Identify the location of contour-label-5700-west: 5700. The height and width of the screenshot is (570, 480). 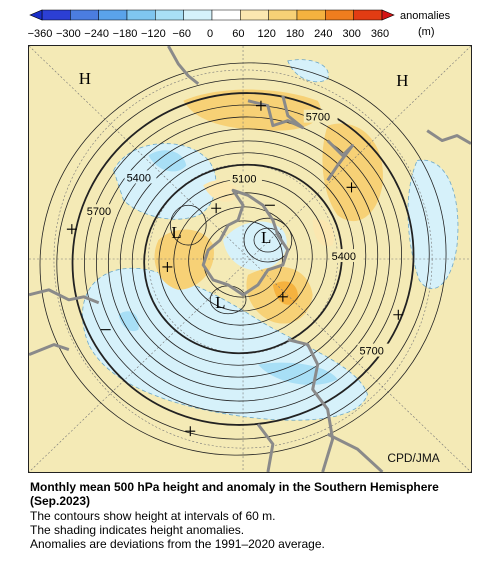
(99, 212).